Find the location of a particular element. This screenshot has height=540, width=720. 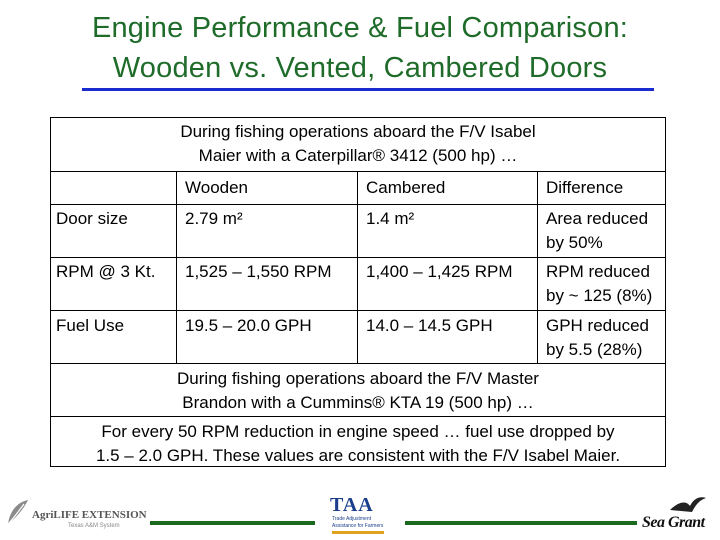

row-line-fuel is located at coordinates (358, 363).